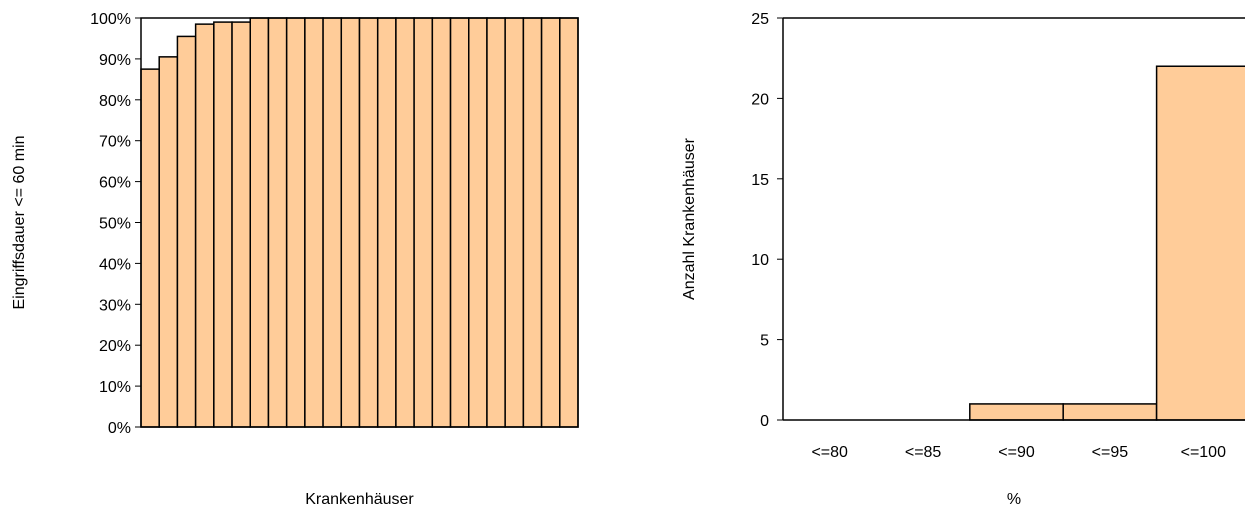  What do you see at coordinates (760, 180) in the screenshot?
I see `right-y-tick-label: 15` at bounding box center [760, 180].